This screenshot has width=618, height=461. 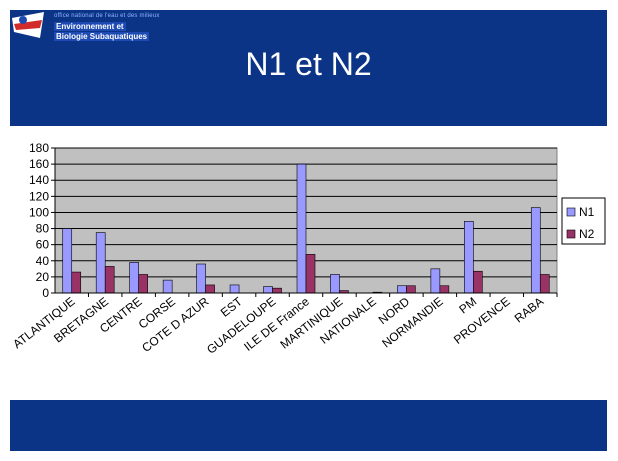 What do you see at coordinates (107, 16) in the screenshot?
I see `logo-text-line1: office national de l'eau et des milieux` at bounding box center [107, 16].